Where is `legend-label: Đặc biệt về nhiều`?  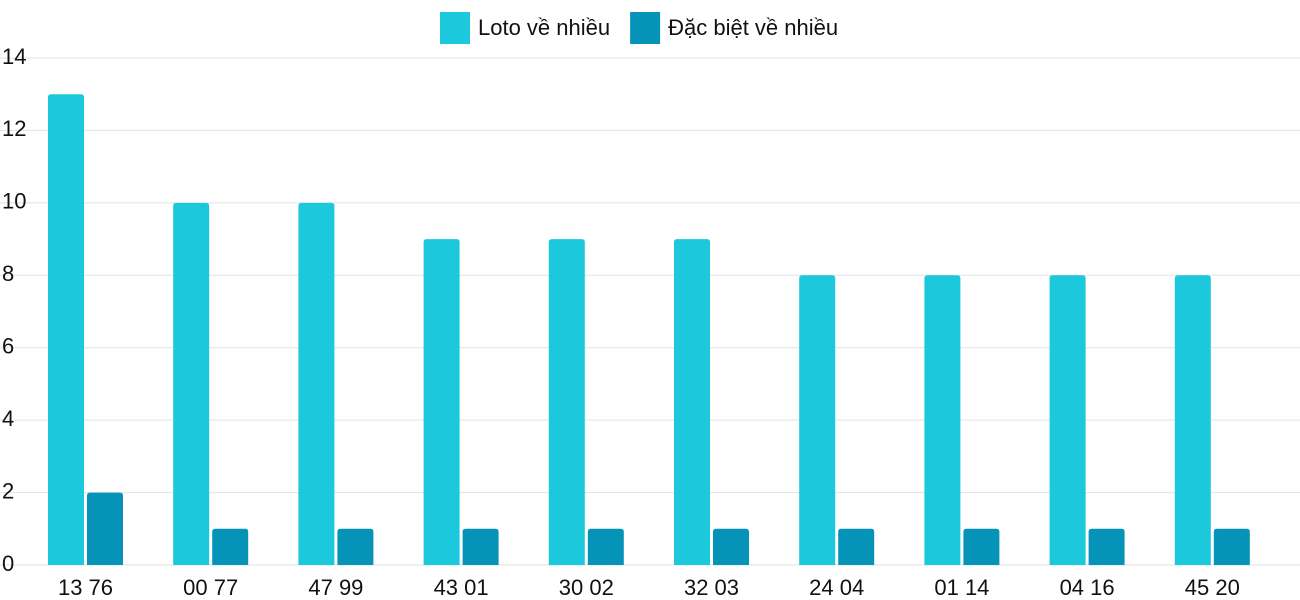 legend-label: Đặc biệt về nhiều is located at coordinates (753, 27).